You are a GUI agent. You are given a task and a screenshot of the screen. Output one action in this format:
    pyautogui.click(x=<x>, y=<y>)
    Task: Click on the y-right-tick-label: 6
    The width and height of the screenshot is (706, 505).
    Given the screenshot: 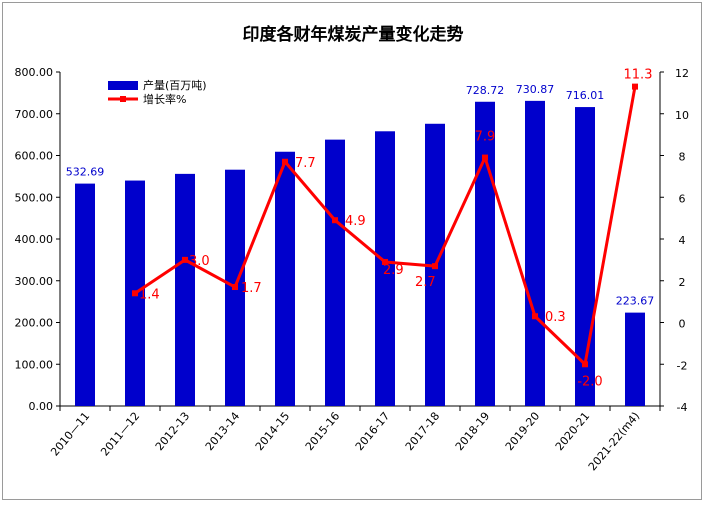 What is the action you would take?
    pyautogui.click(x=682, y=198)
    